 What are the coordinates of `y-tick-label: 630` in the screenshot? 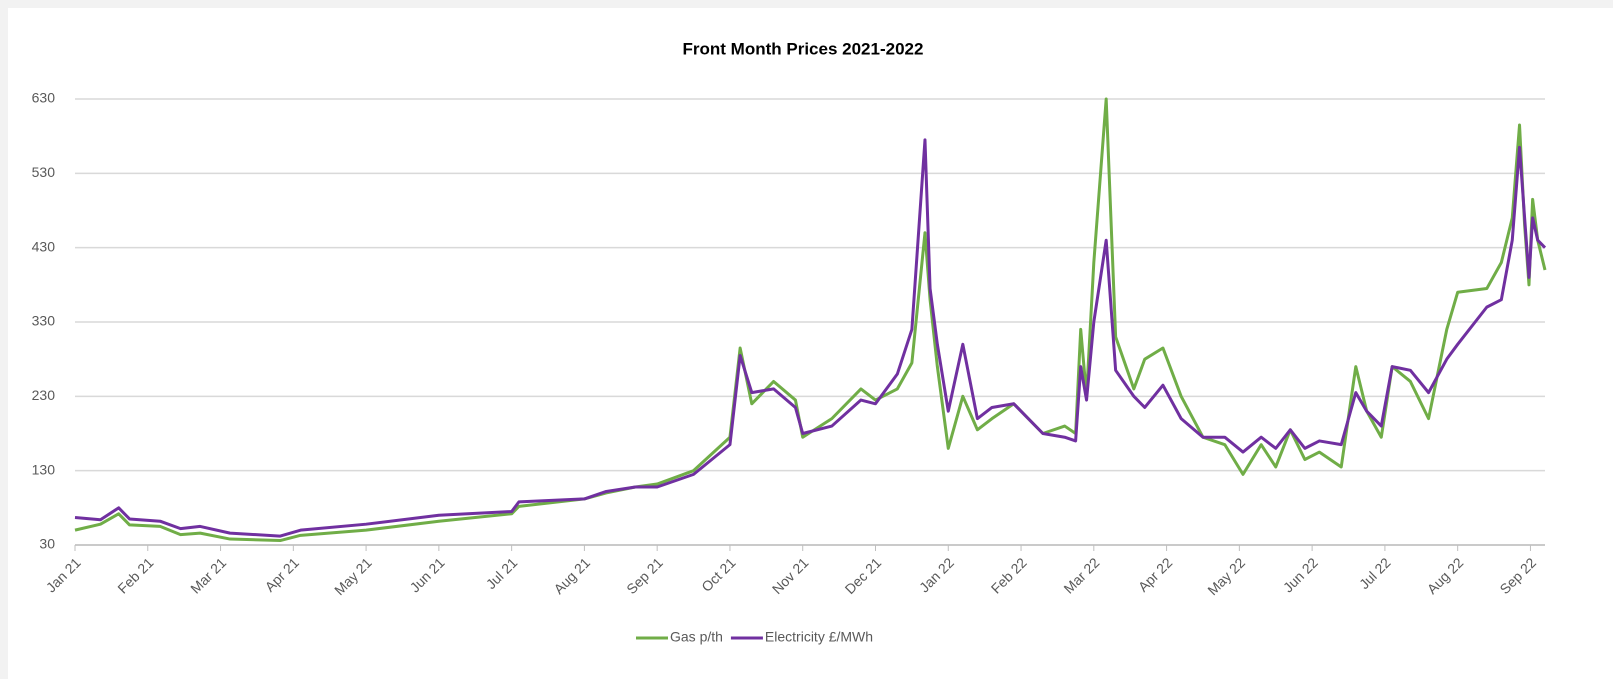 It's located at (44, 98).